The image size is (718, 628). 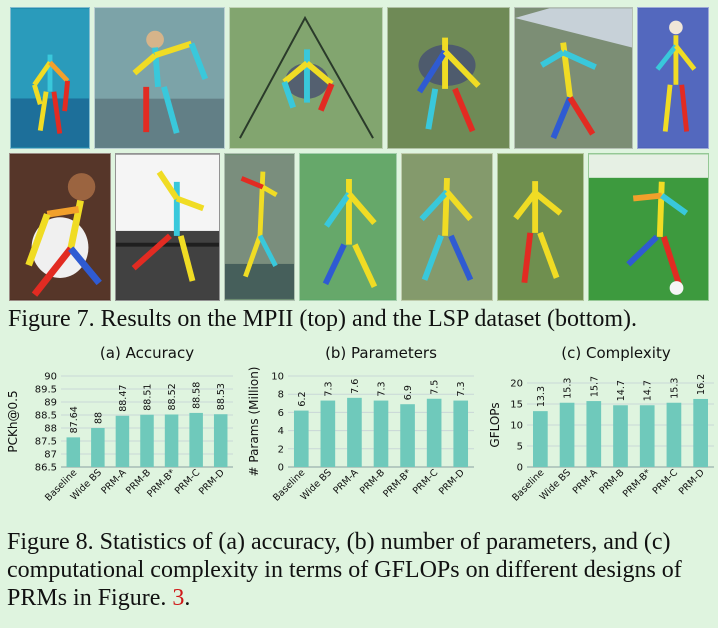 What do you see at coordinates (281, 413) in the screenshot?
I see `y-tick-label: 6` at bounding box center [281, 413].